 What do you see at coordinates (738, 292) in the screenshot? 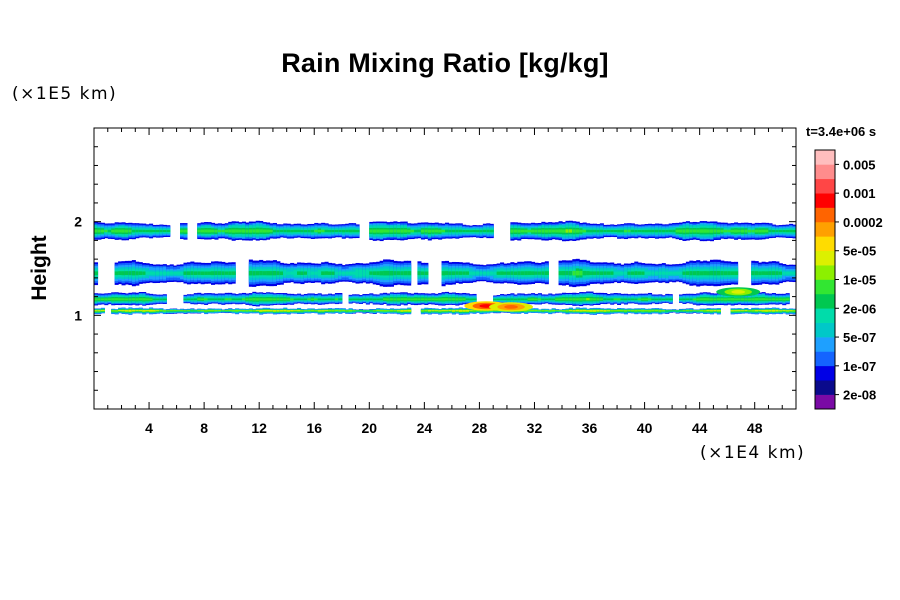
I see `heatmap-hotspot` at bounding box center [738, 292].